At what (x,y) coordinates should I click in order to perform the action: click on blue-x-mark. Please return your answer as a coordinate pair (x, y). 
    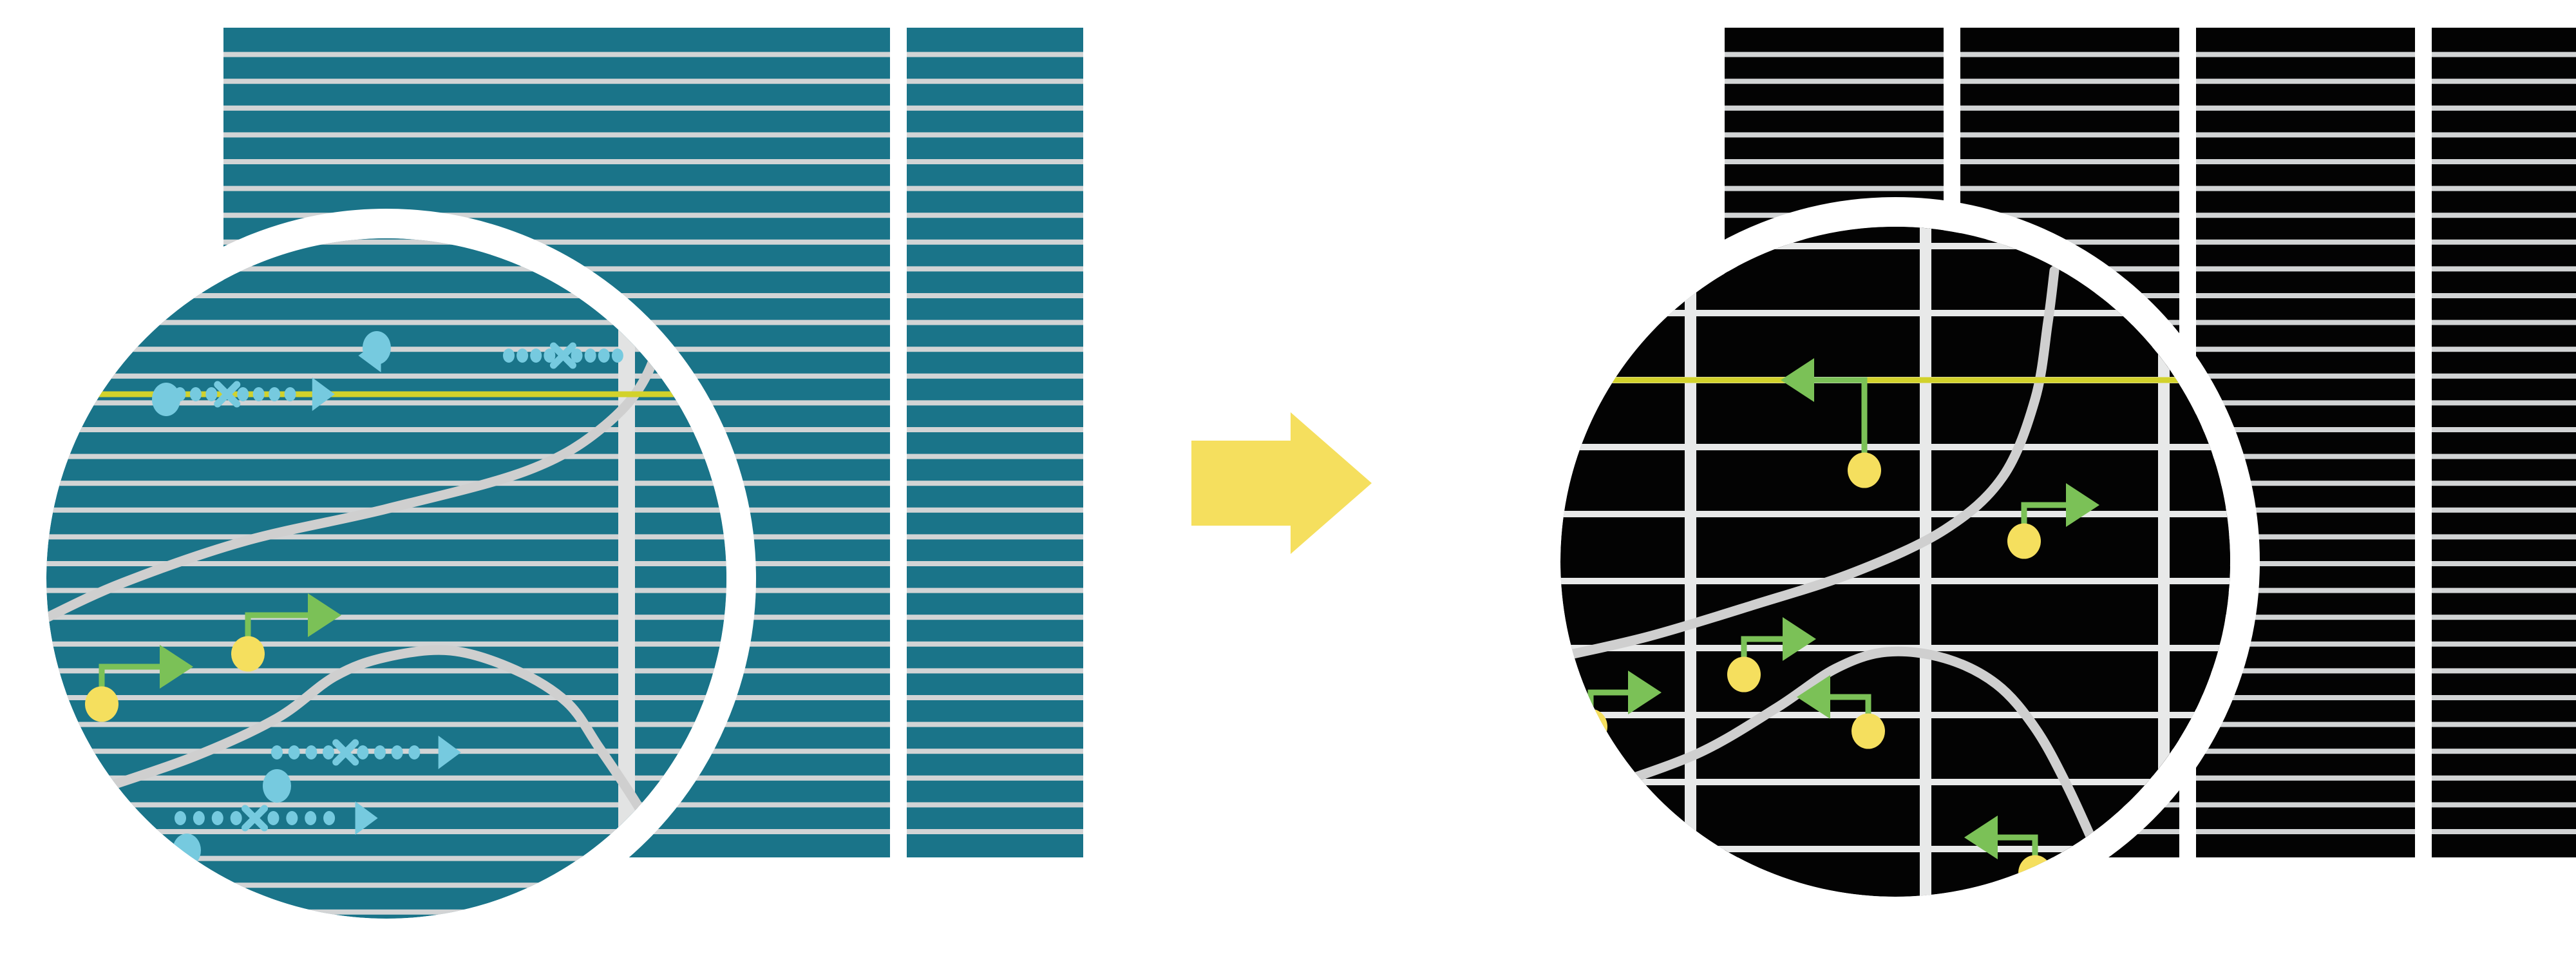
    Looking at the image, I should click on (562, 355).